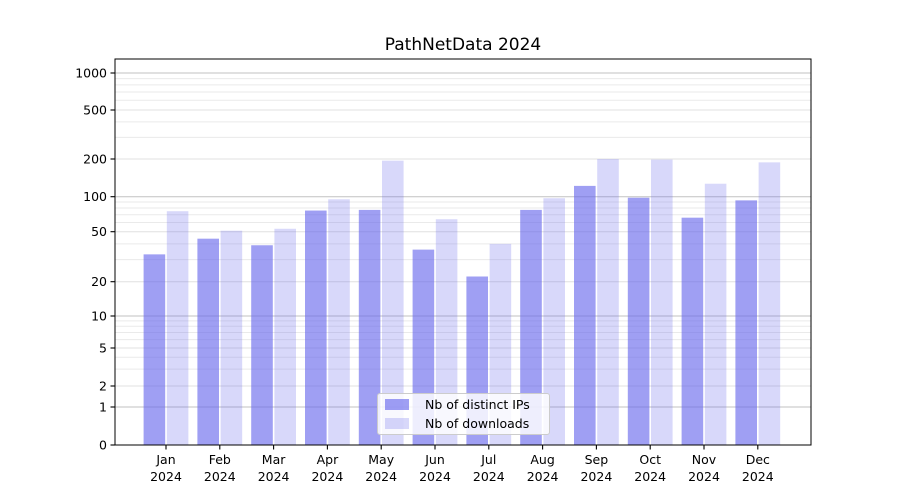 Image resolution: width=900 pixels, height=500 pixels. I want to click on legend-swatch-distinct-ips, so click(397, 405).